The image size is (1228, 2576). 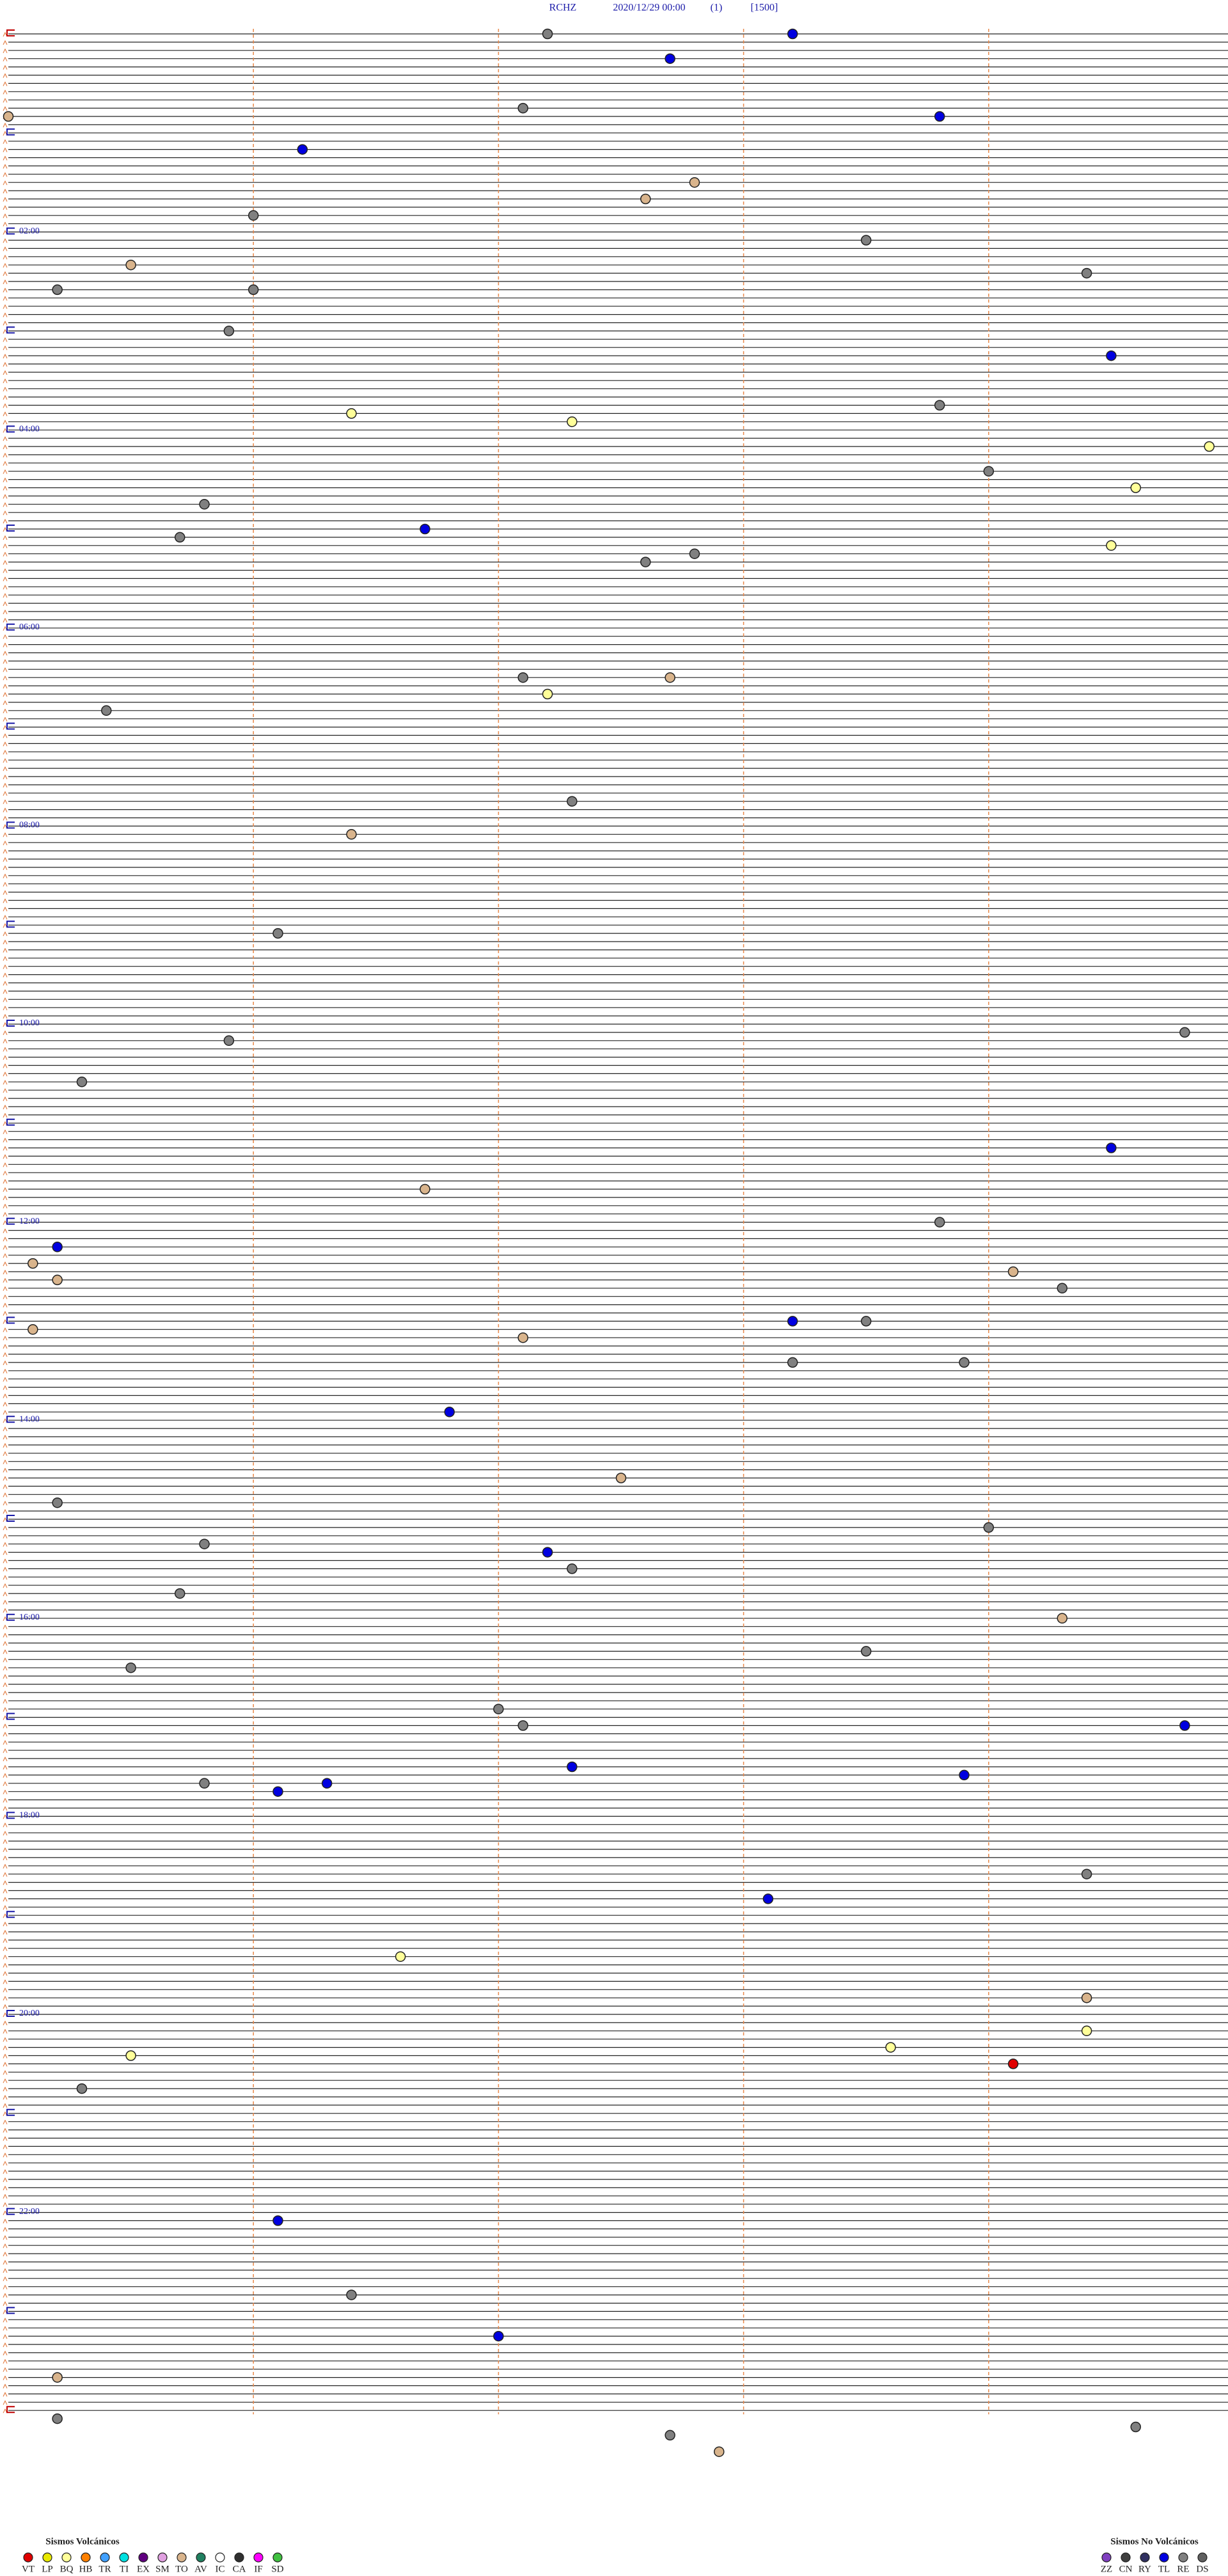 What do you see at coordinates (162, 2569) in the screenshot?
I see `legend-label: SM` at bounding box center [162, 2569].